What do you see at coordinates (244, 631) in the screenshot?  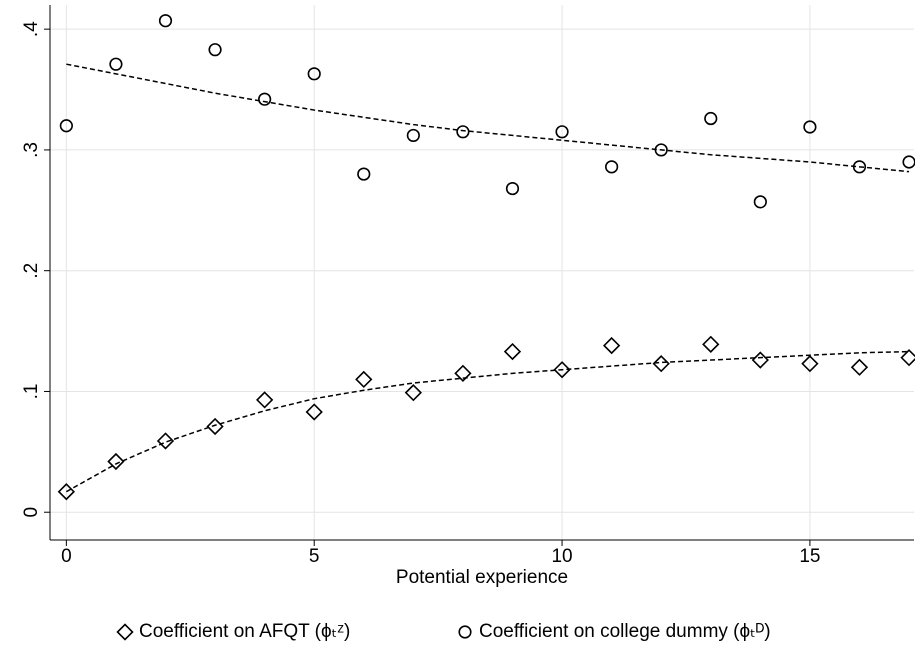 I see `legend-label: Coefficient on AFQT (ϕₜᶻ)` at bounding box center [244, 631].